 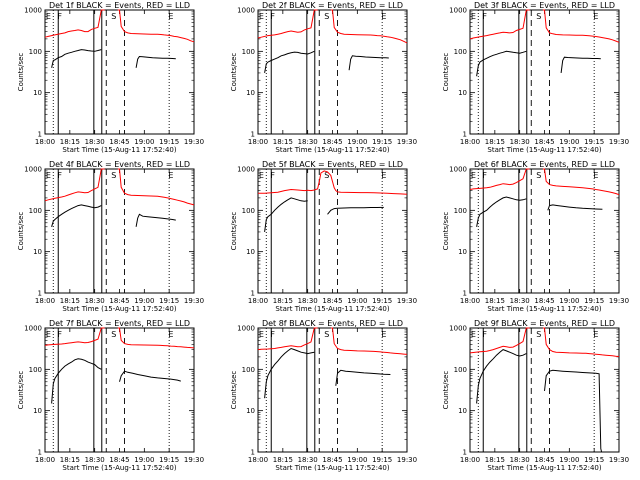 I want to click on chart-title: Det 3f BLACK = Events, RED = LLD, so click(x=544, y=5).